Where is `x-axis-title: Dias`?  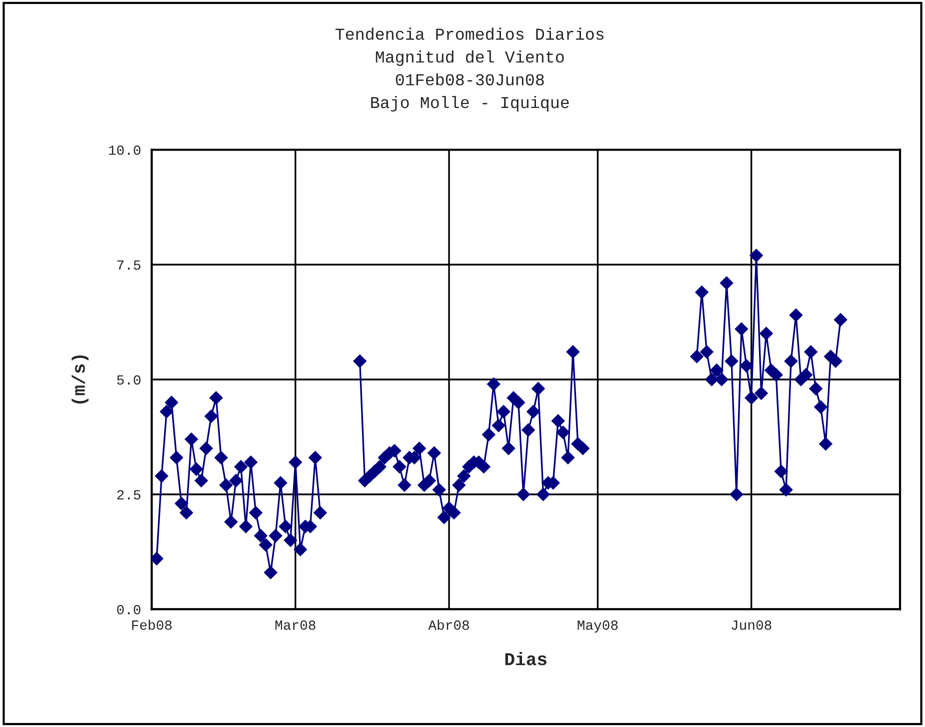 x-axis-title: Dias is located at coordinates (525, 659).